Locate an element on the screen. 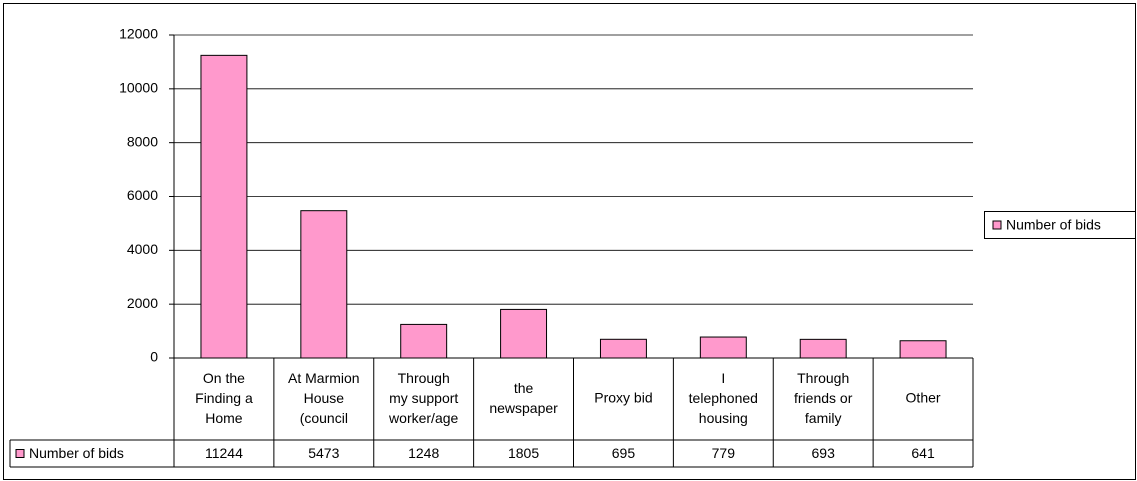 Image resolution: width=1137 pixels, height=481 pixels. x-tick-label: At Marmion House (council is located at coordinates (324, 398).